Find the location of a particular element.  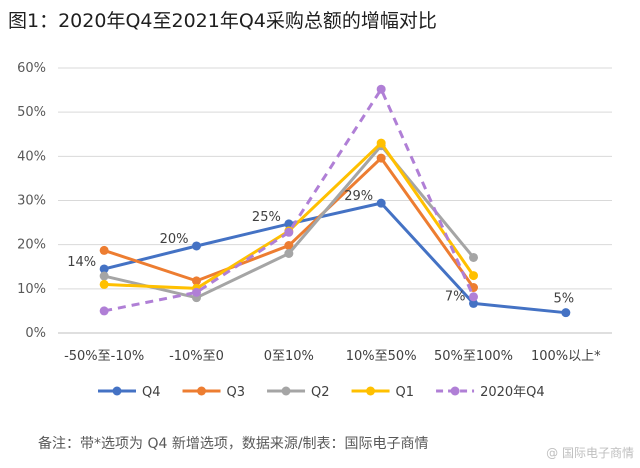

legend: Q4 Q3 Q2 Q1 2020年Q4 is located at coordinates (321, 392).